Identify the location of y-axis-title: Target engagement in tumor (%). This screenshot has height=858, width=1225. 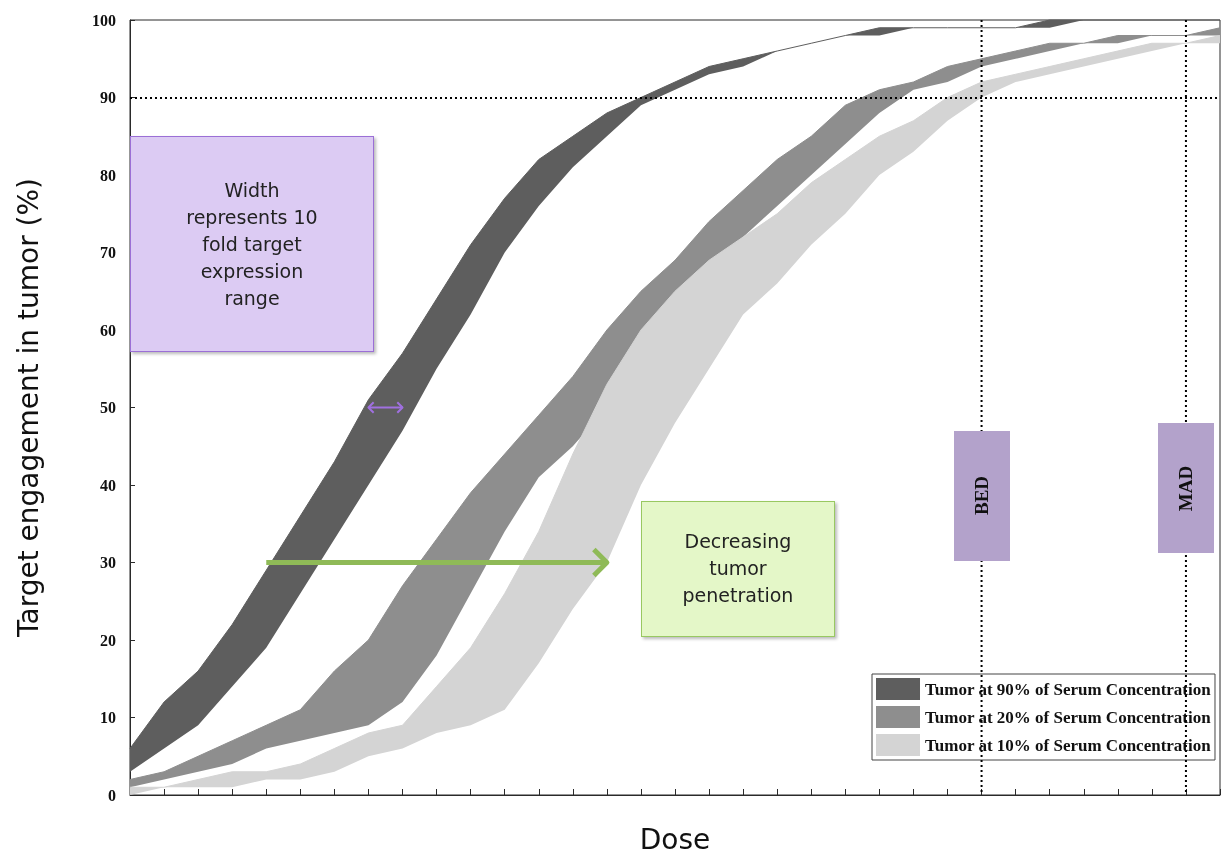
(28, 408).